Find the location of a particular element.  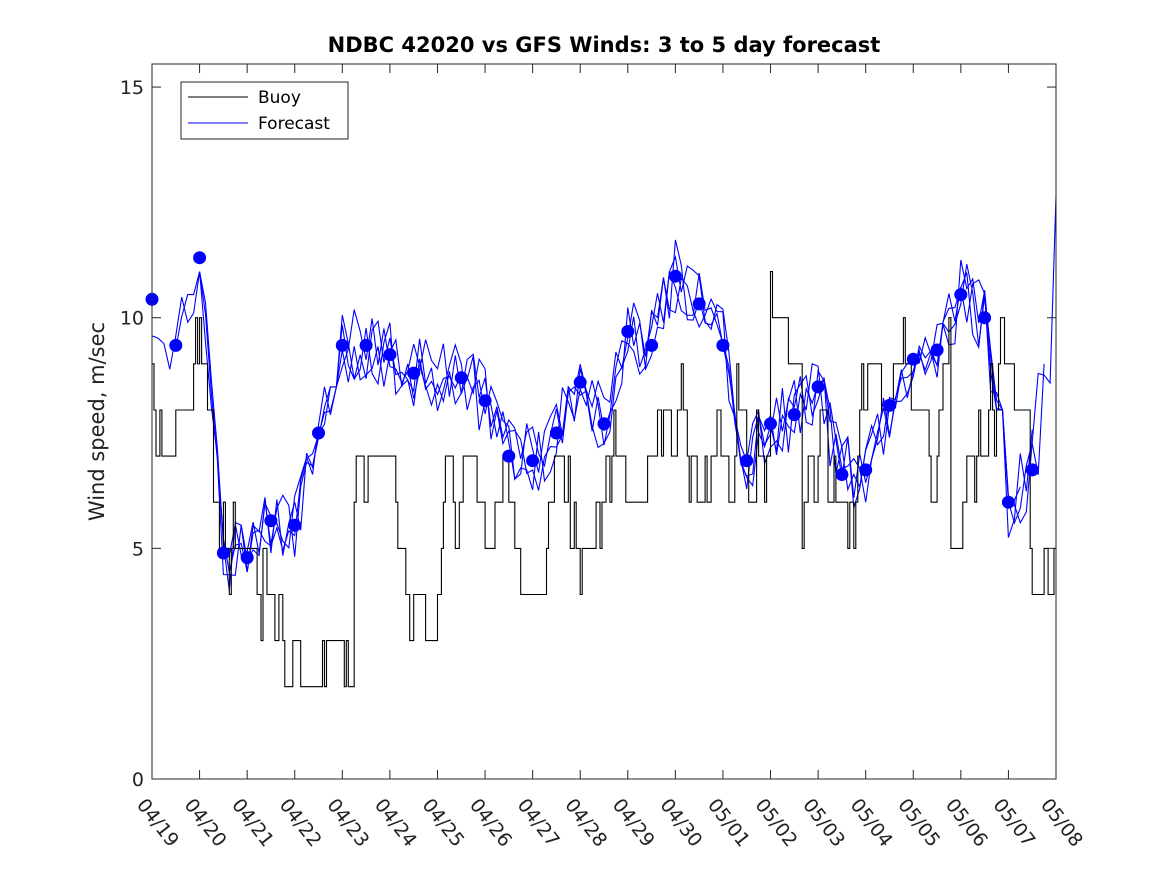

y-axis-label: Wind speed, m/sec is located at coordinates (97, 421).